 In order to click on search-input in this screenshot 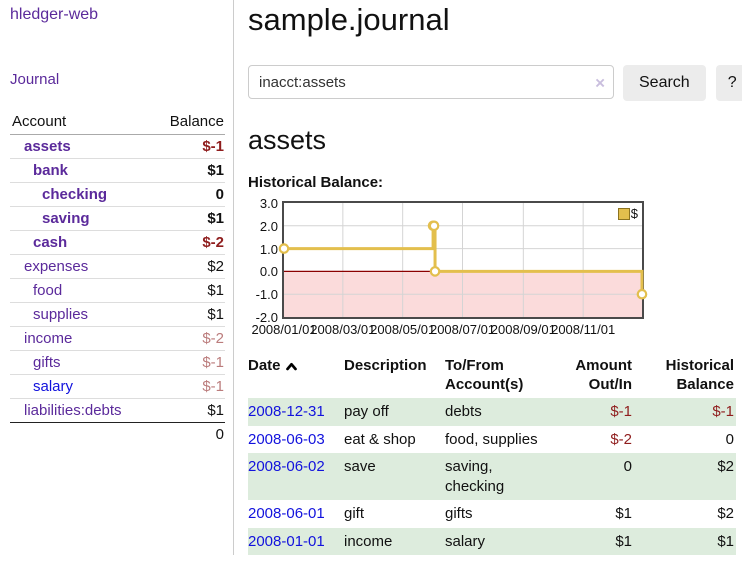, I will do `click(431, 82)`.